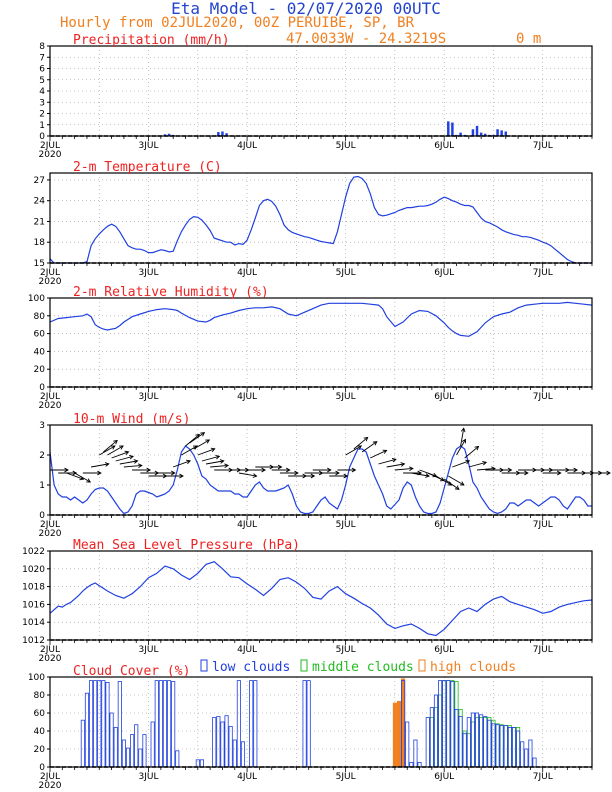 This screenshot has width=612, height=792. What do you see at coordinates (40, 370) in the screenshot?
I see `y-tick-label: 20` at bounding box center [40, 370].